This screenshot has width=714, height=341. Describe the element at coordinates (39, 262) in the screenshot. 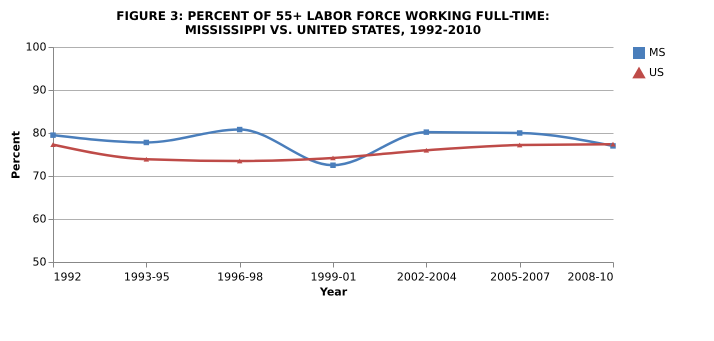

I see `y-tick-label: 50` at that location.